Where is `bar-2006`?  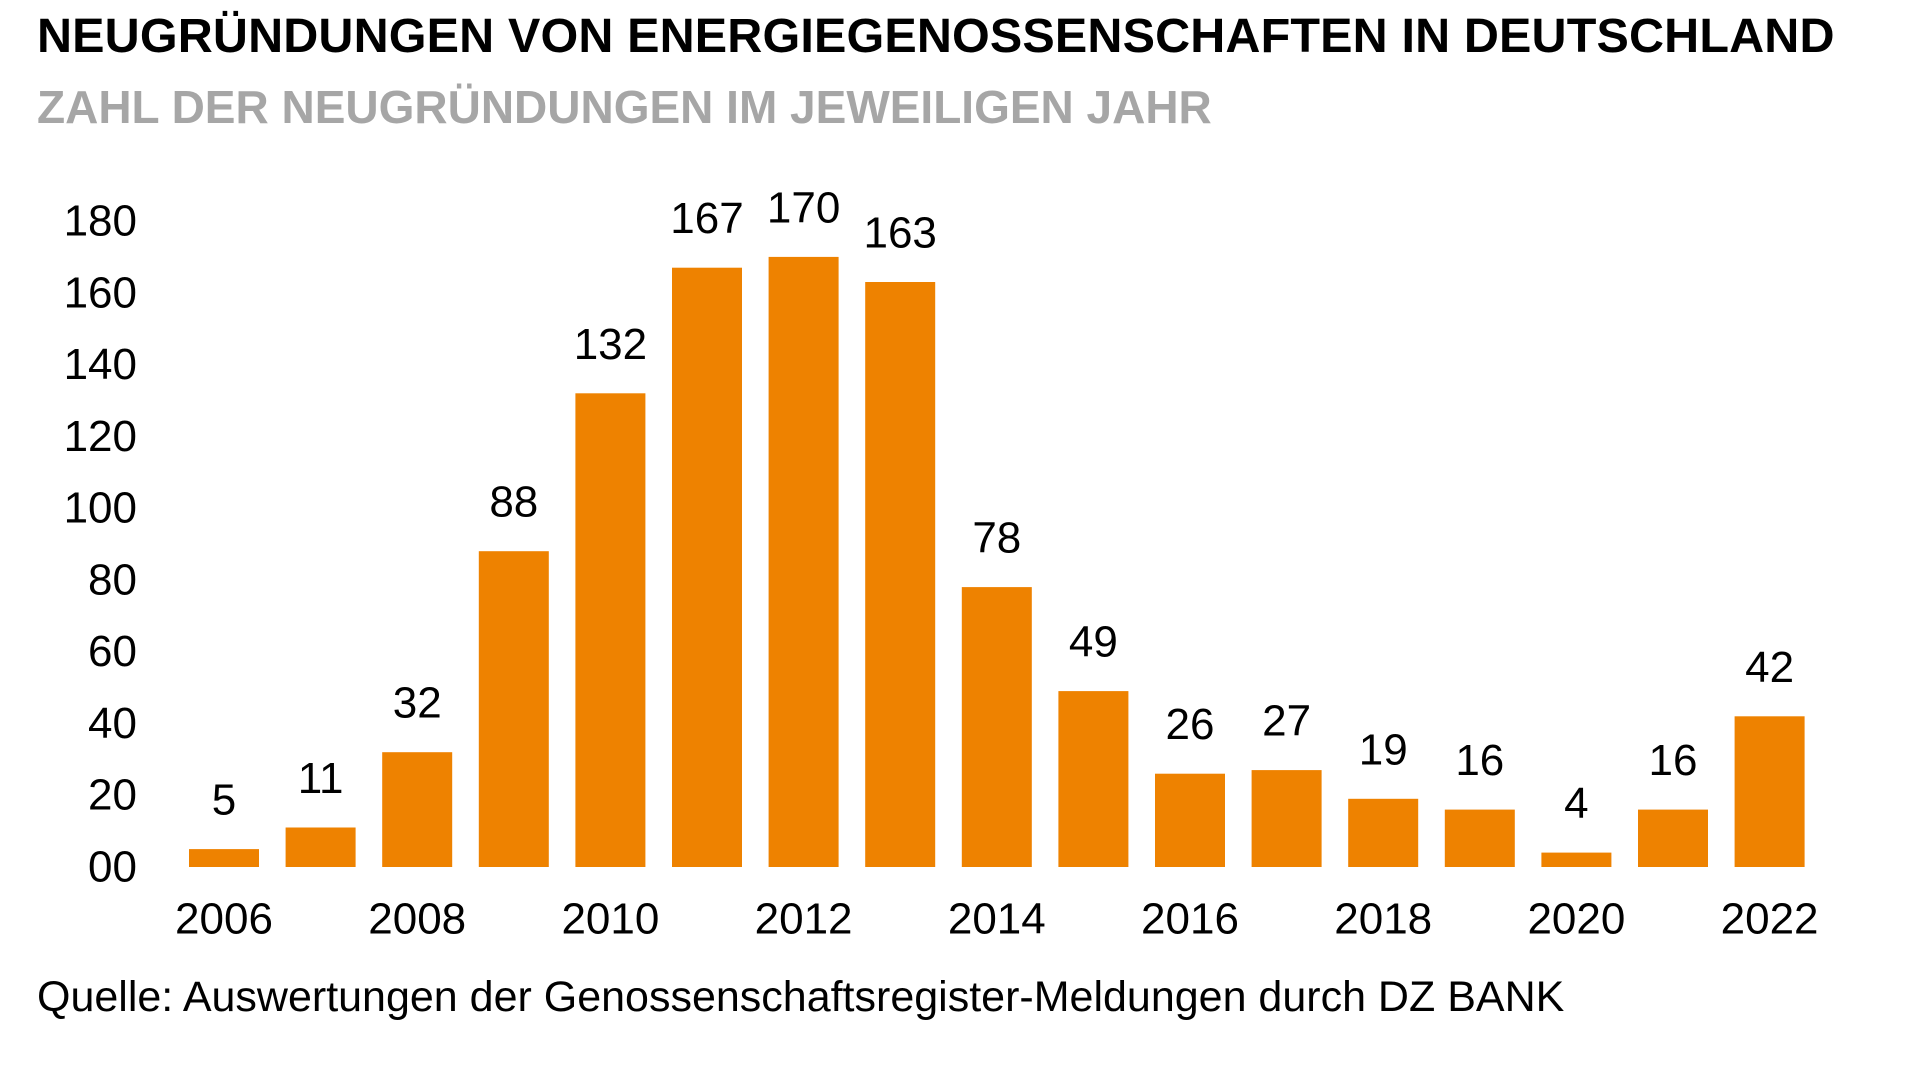 bar-2006 is located at coordinates (224, 858).